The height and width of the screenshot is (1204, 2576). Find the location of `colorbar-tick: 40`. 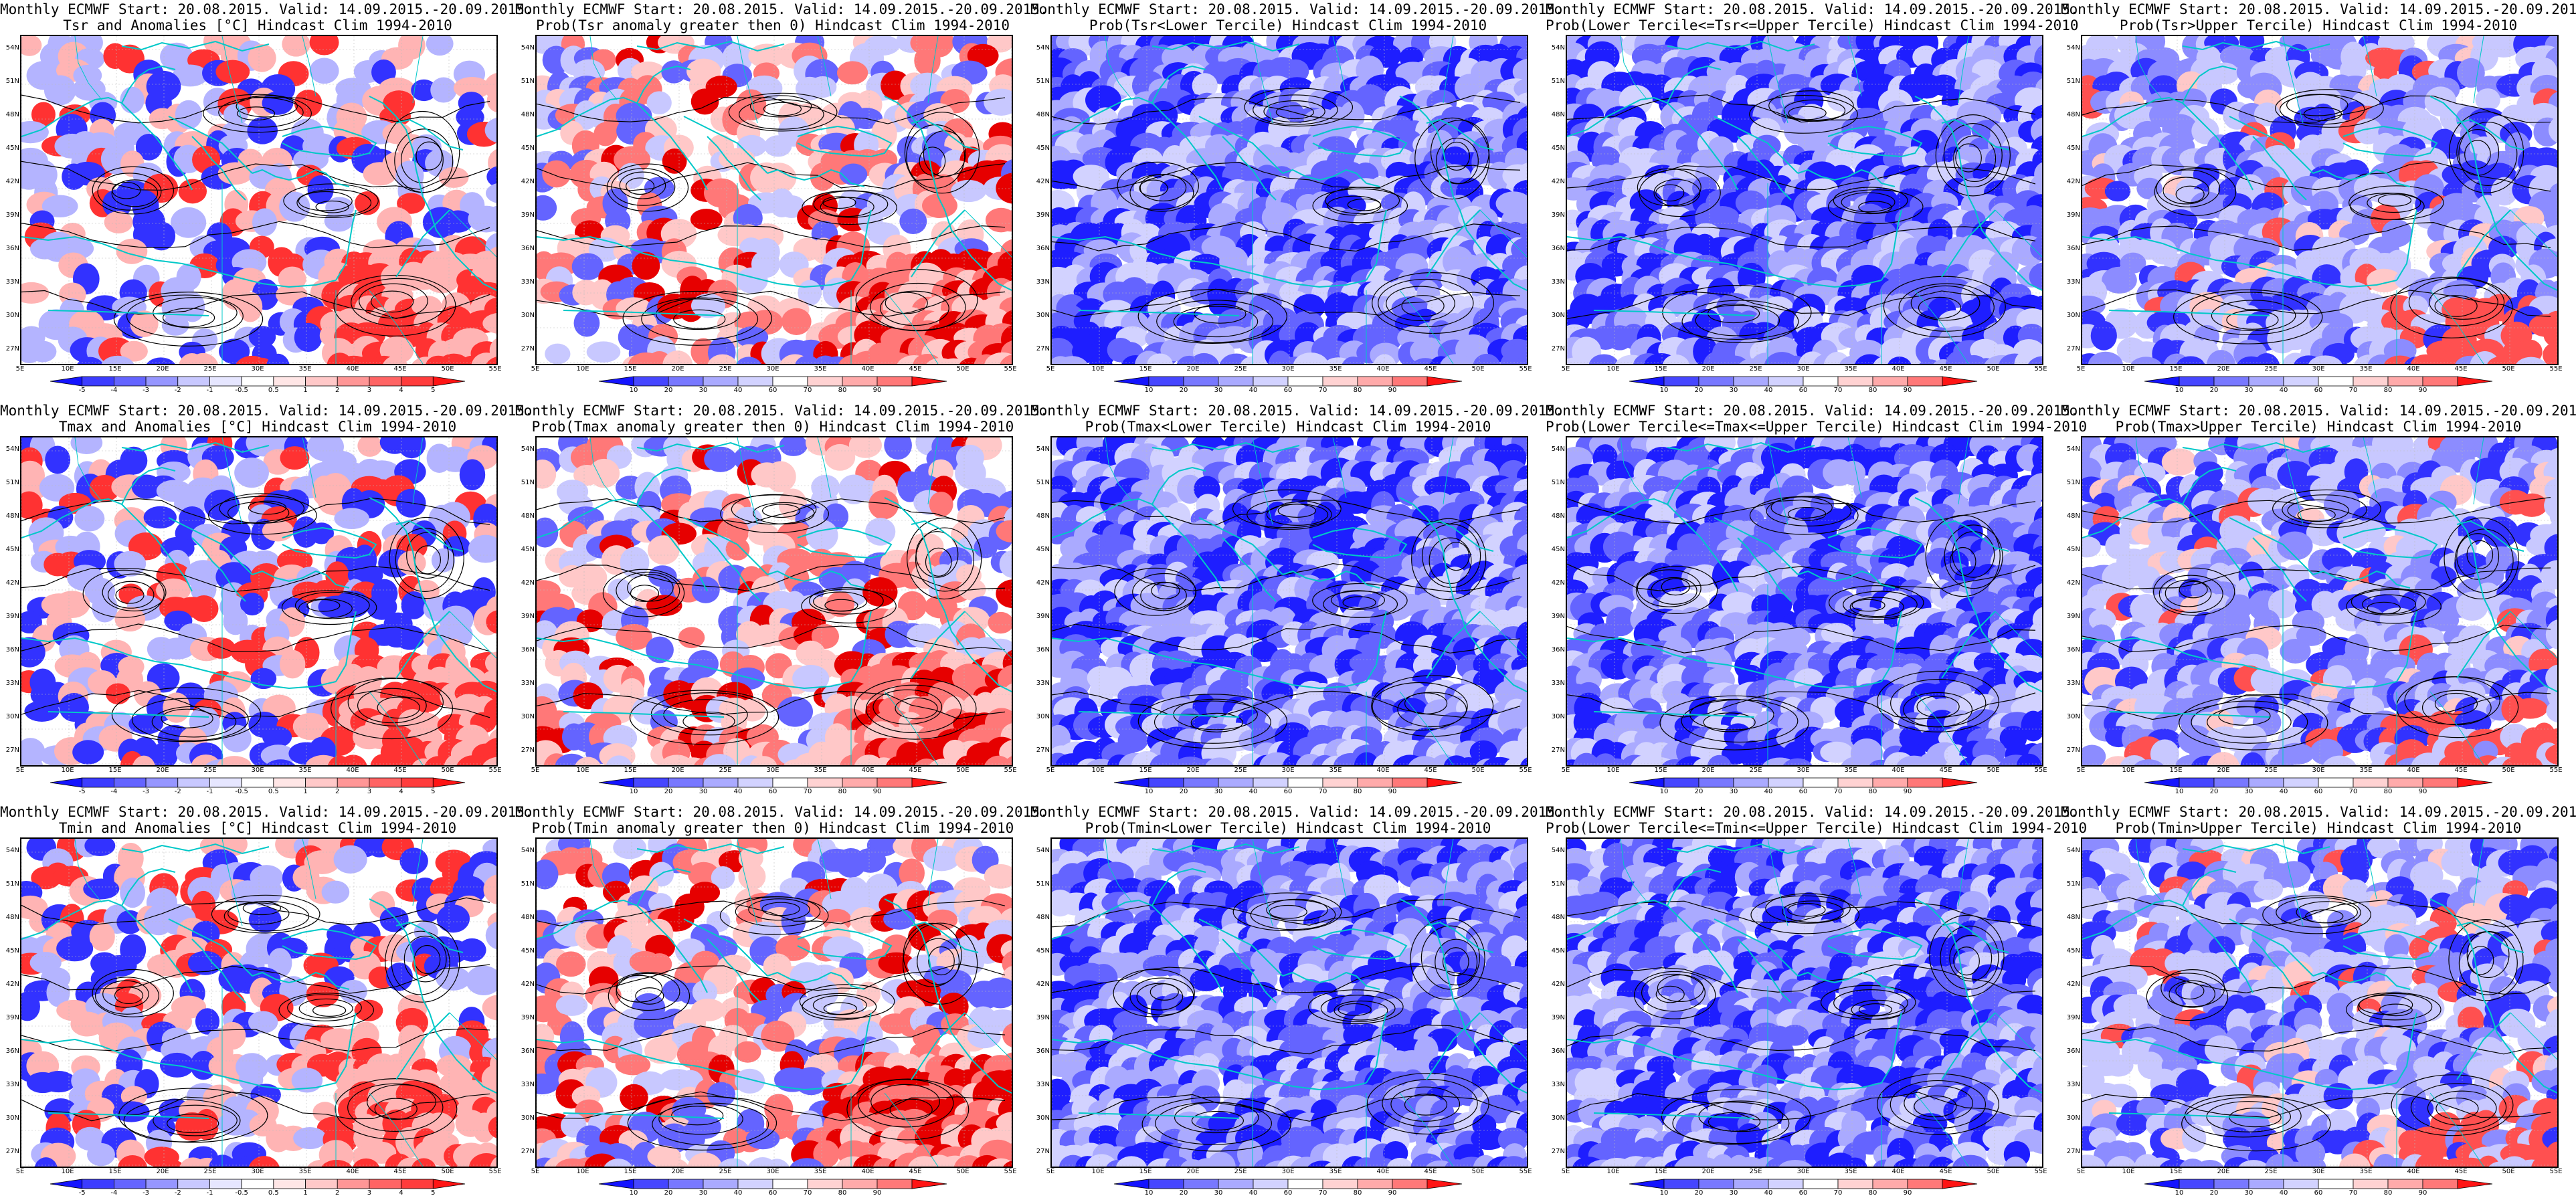

colorbar-tick: 40 is located at coordinates (1253, 791).